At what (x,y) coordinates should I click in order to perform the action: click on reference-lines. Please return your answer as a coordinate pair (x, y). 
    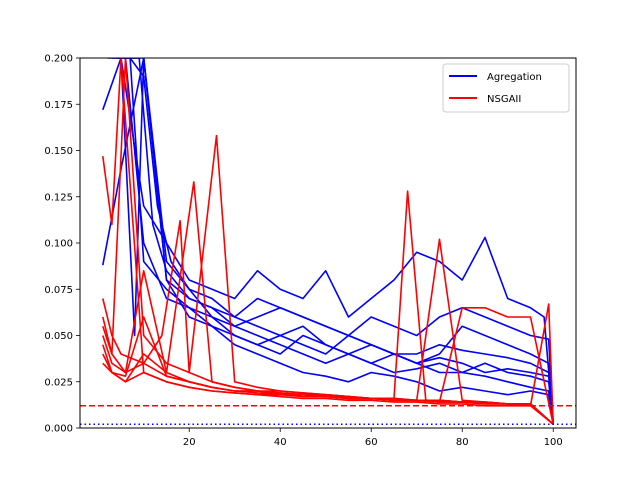
    Looking at the image, I should click on (328, 415).